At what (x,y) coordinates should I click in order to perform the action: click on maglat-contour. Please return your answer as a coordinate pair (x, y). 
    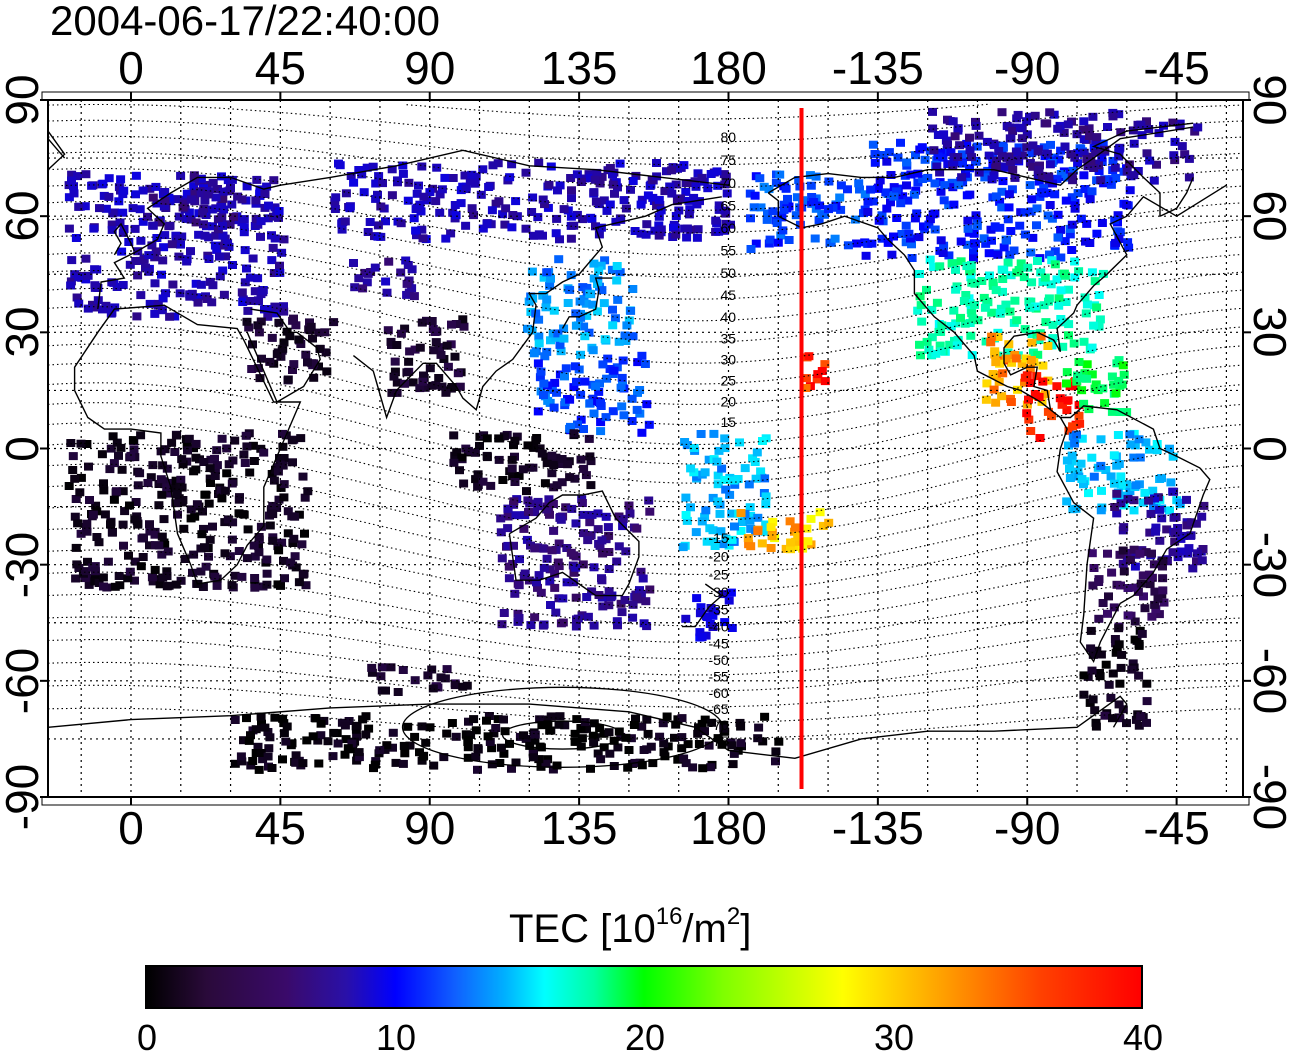
    Looking at the image, I should click on (645, 568).